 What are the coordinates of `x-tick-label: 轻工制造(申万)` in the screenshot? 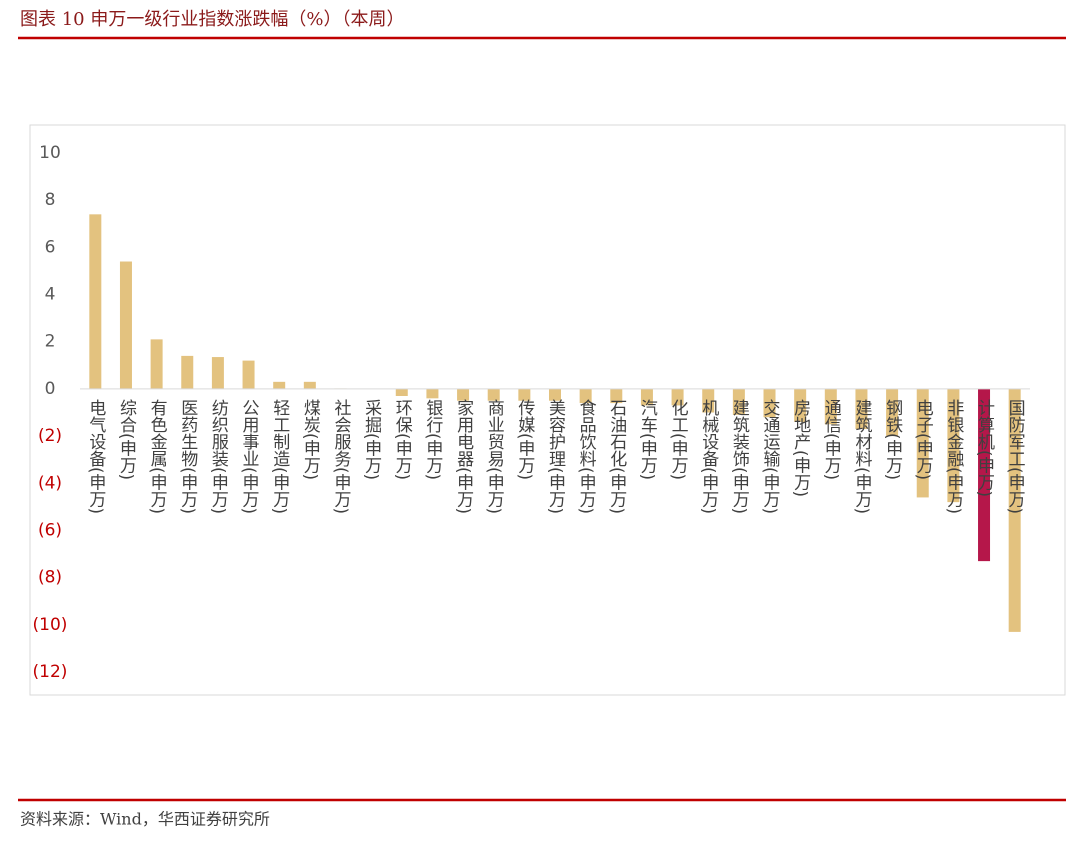 It's located at (279, 456).